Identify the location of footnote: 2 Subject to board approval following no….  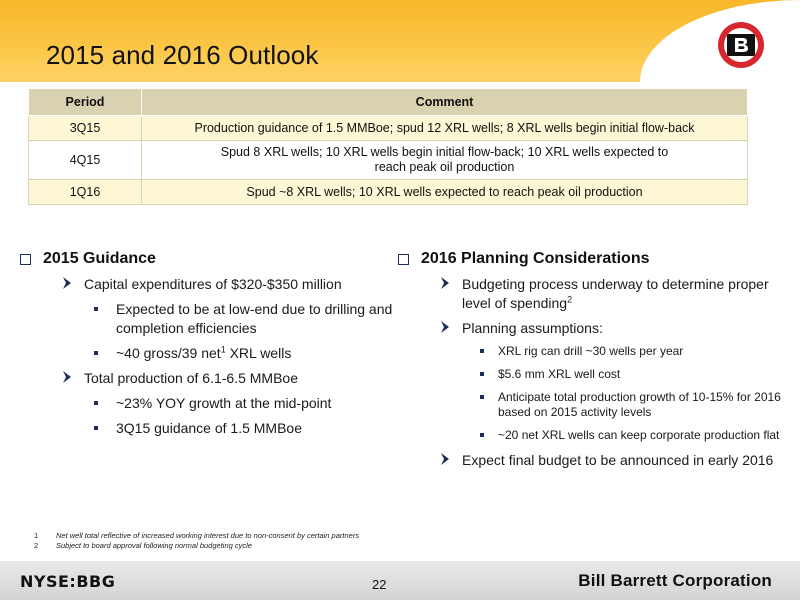
(196, 546).